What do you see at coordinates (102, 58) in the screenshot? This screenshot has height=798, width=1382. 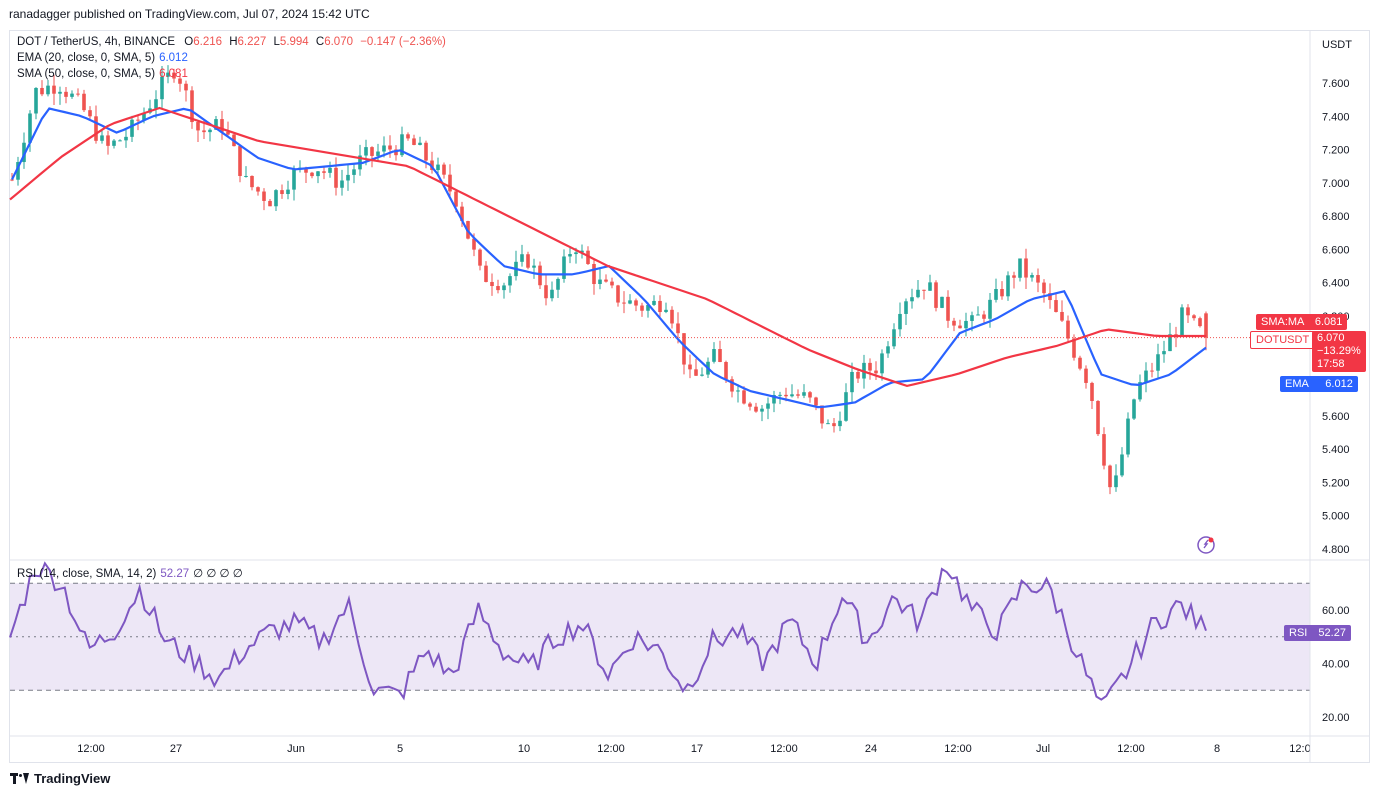 I see `legend-ema: EMA (20, close, 0, SMA, 5) 6.012` at bounding box center [102, 58].